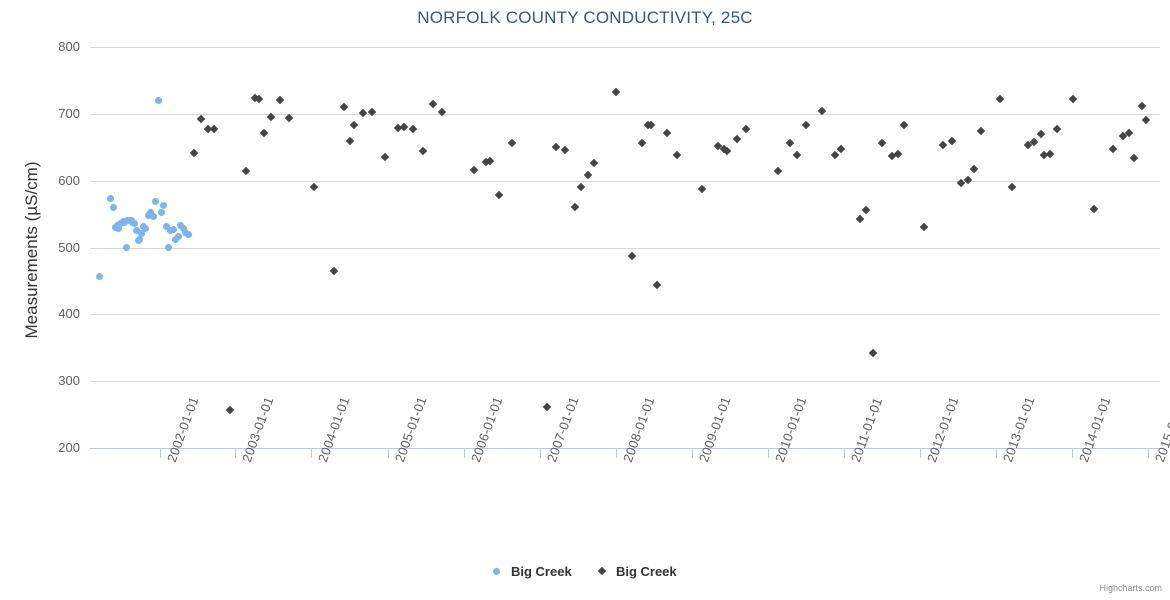 The height and width of the screenshot is (600, 1170). I want to click on y-axis-tick-label: 500, so click(69, 247).